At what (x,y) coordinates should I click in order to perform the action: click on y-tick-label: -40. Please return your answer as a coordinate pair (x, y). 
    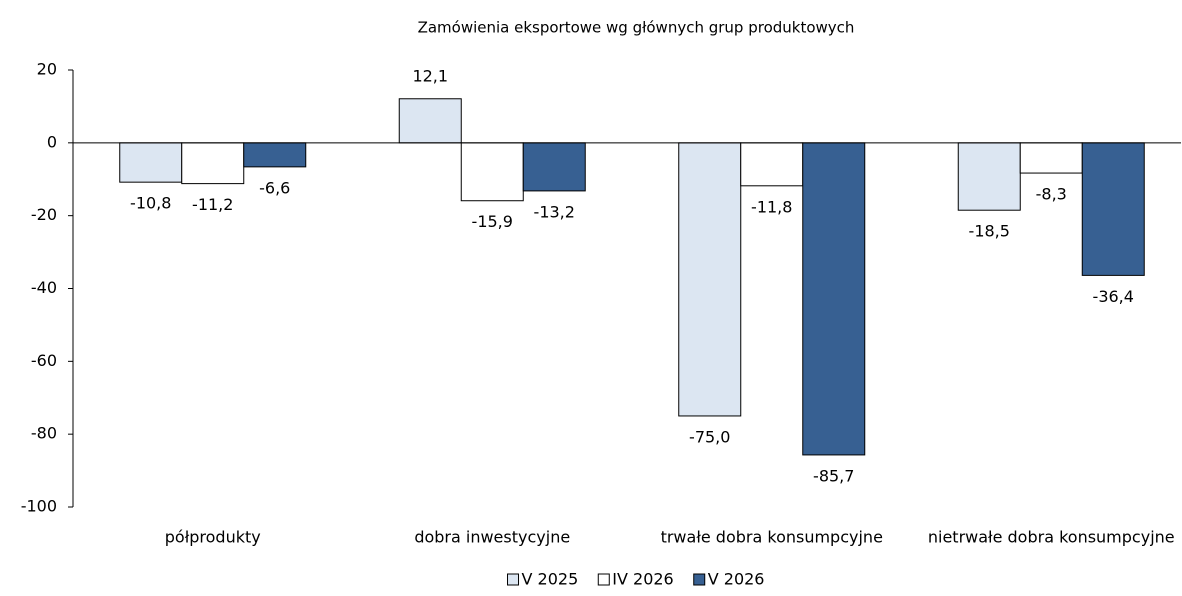
    Looking at the image, I should click on (44, 287).